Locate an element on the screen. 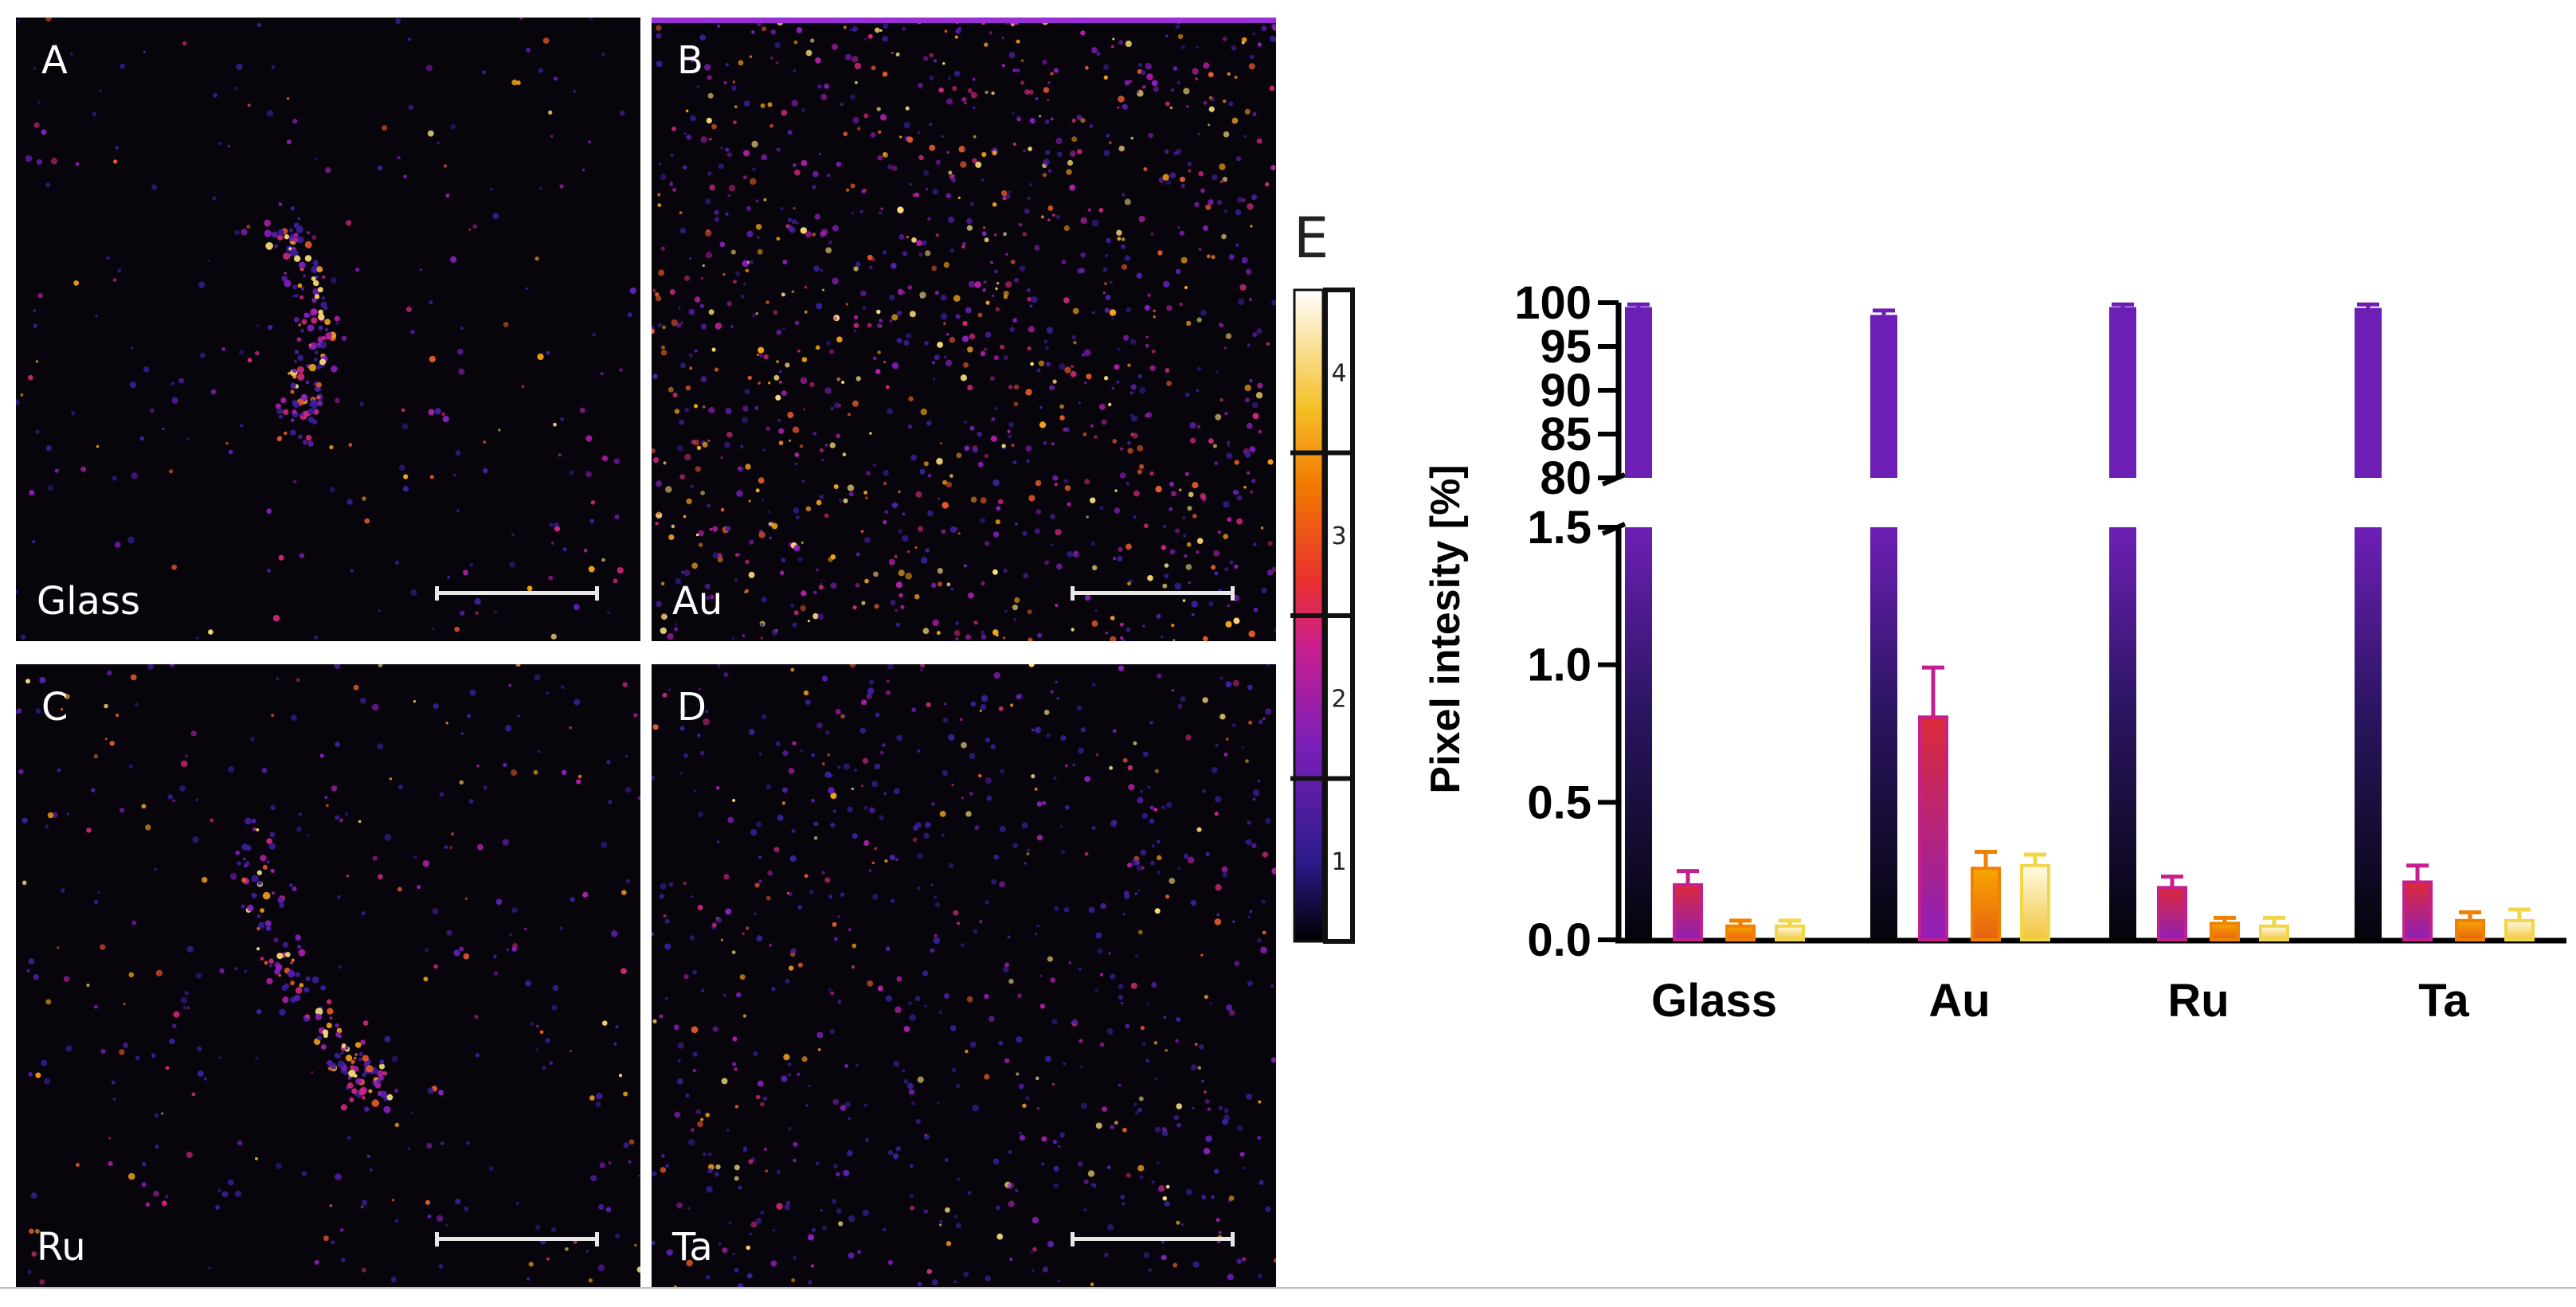 Image resolution: width=2576 pixels, height=1307 pixels. micrograph-c-signal is located at coordinates (328, 974).